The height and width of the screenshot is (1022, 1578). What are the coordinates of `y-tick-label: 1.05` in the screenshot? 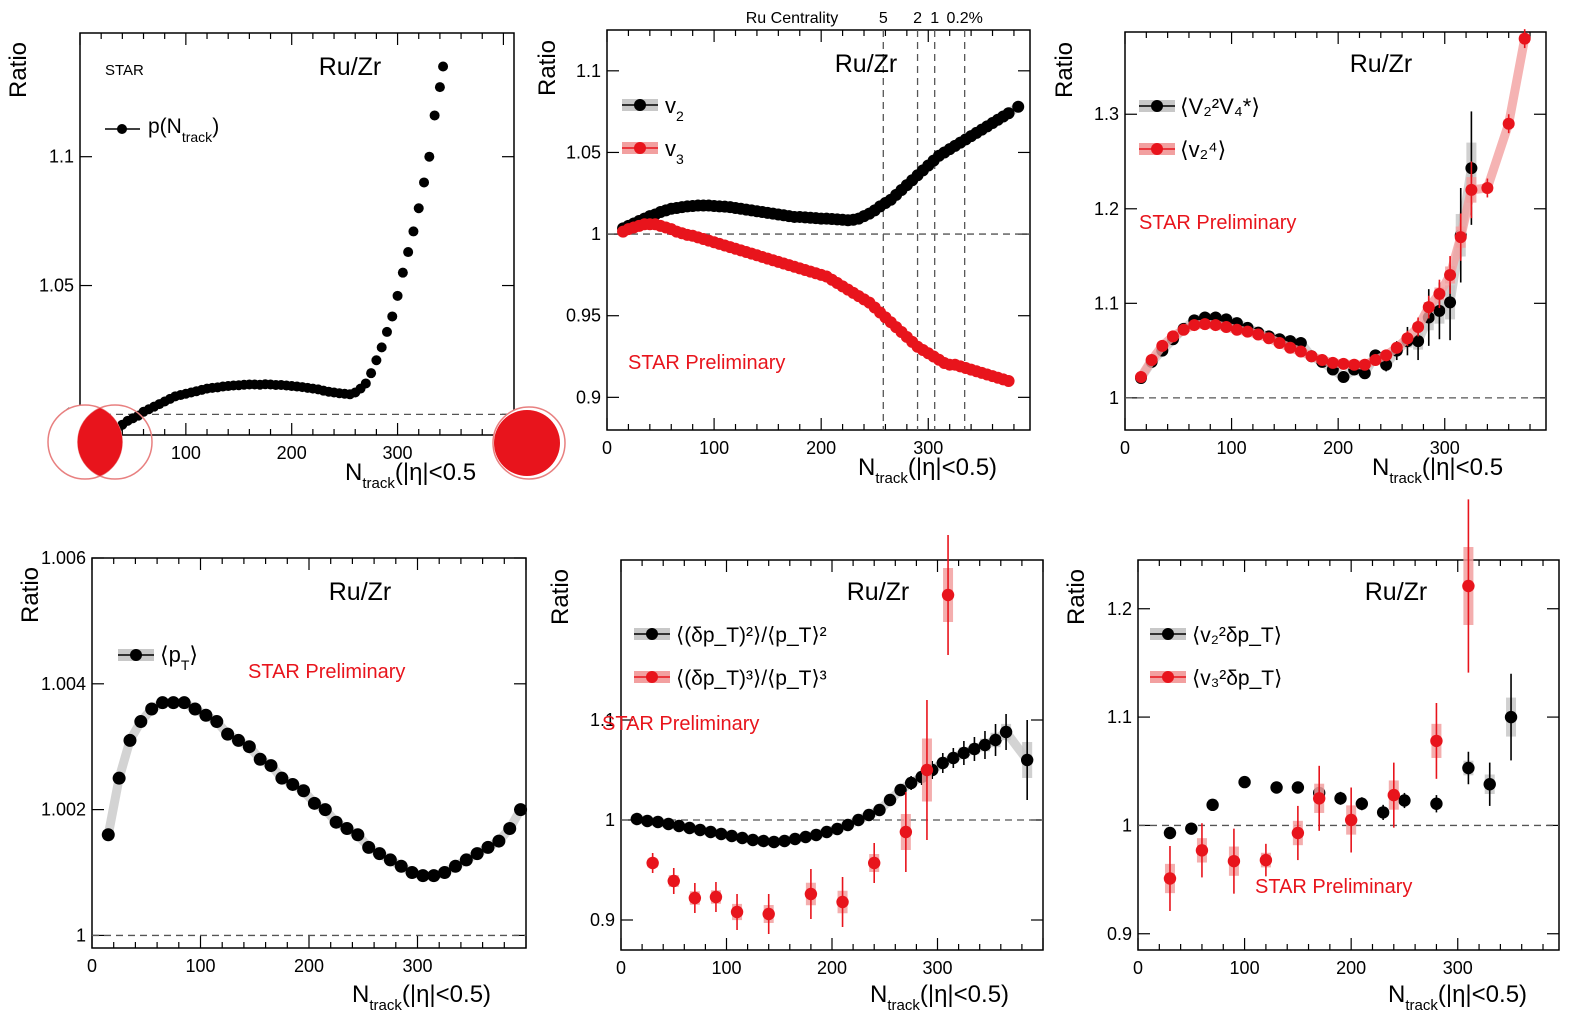 It's located at (56, 286).